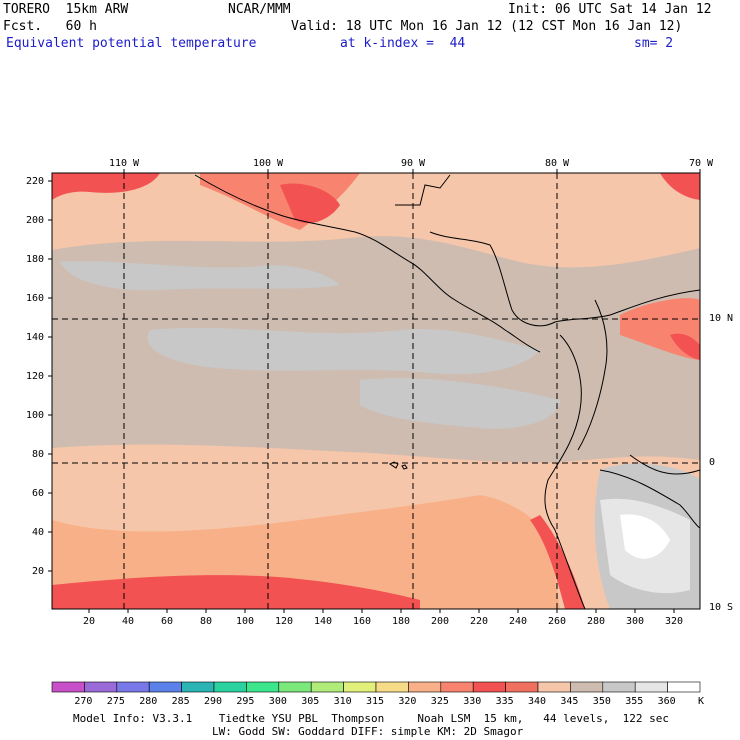  Describe the element at coordinates (413, 163) in the screenshot. I see `lon-label-90w: 90 W` at that location.